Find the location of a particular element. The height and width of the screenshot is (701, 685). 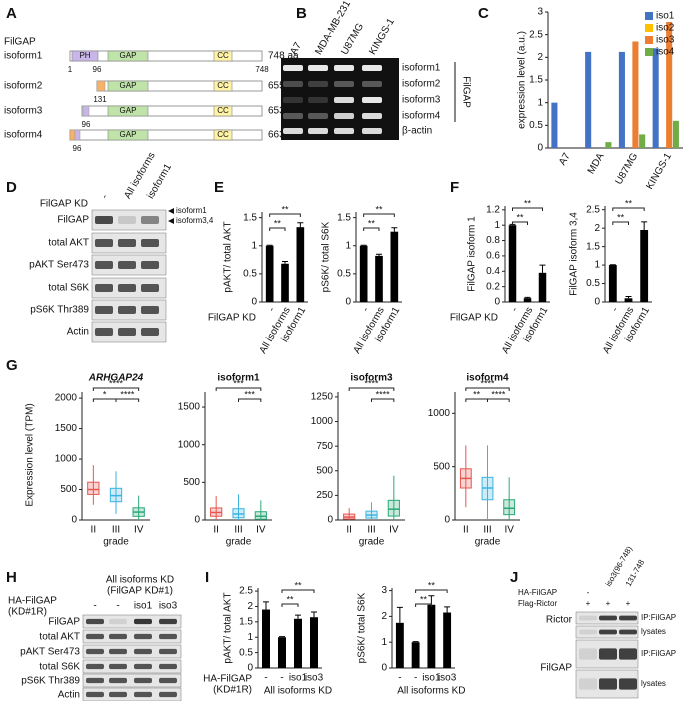

arrow is located at coordinates (171, 211).